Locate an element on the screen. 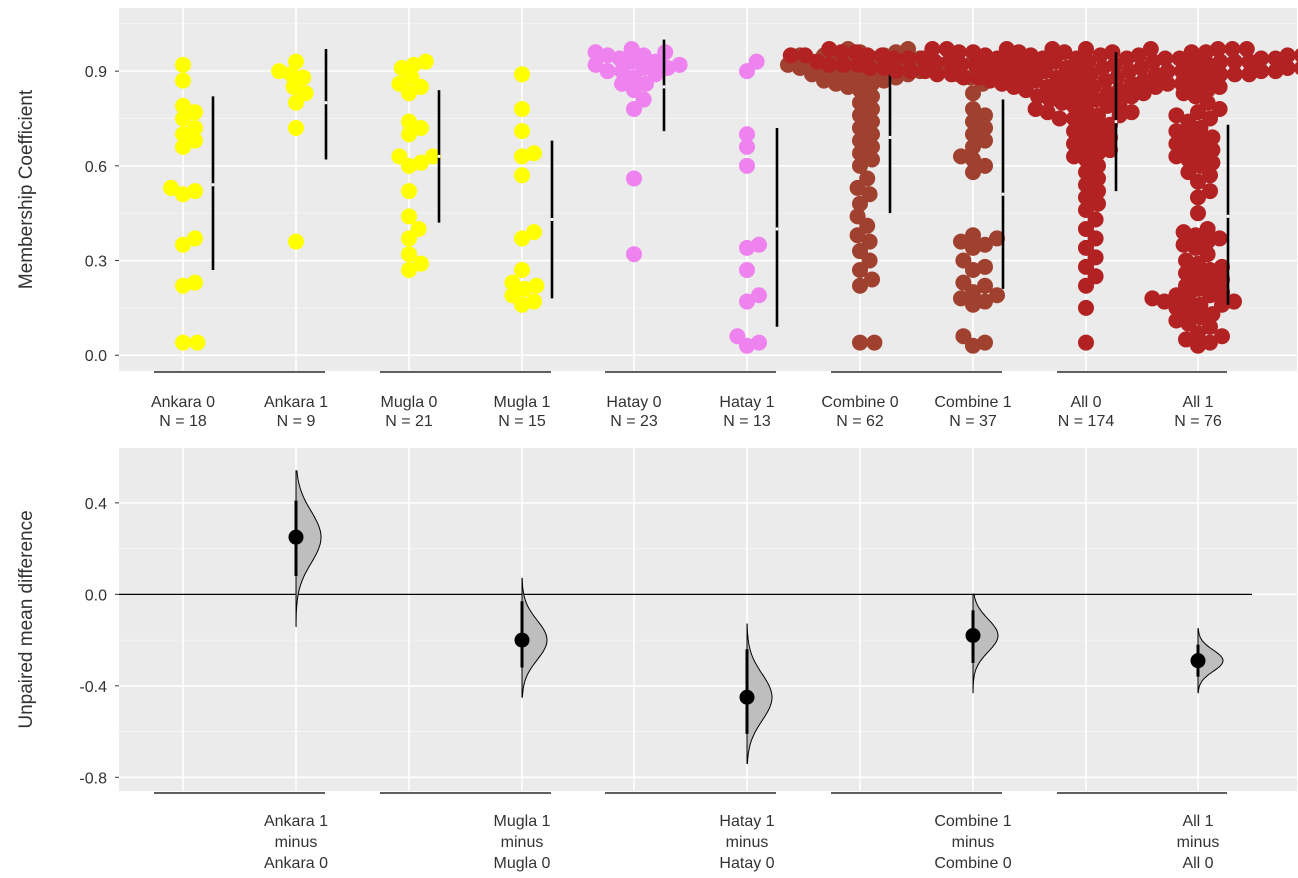 Image resolution: width=1298 pixels, height=878 pixels. group-n-label: N = 37 is located at coordinates (973, 421).